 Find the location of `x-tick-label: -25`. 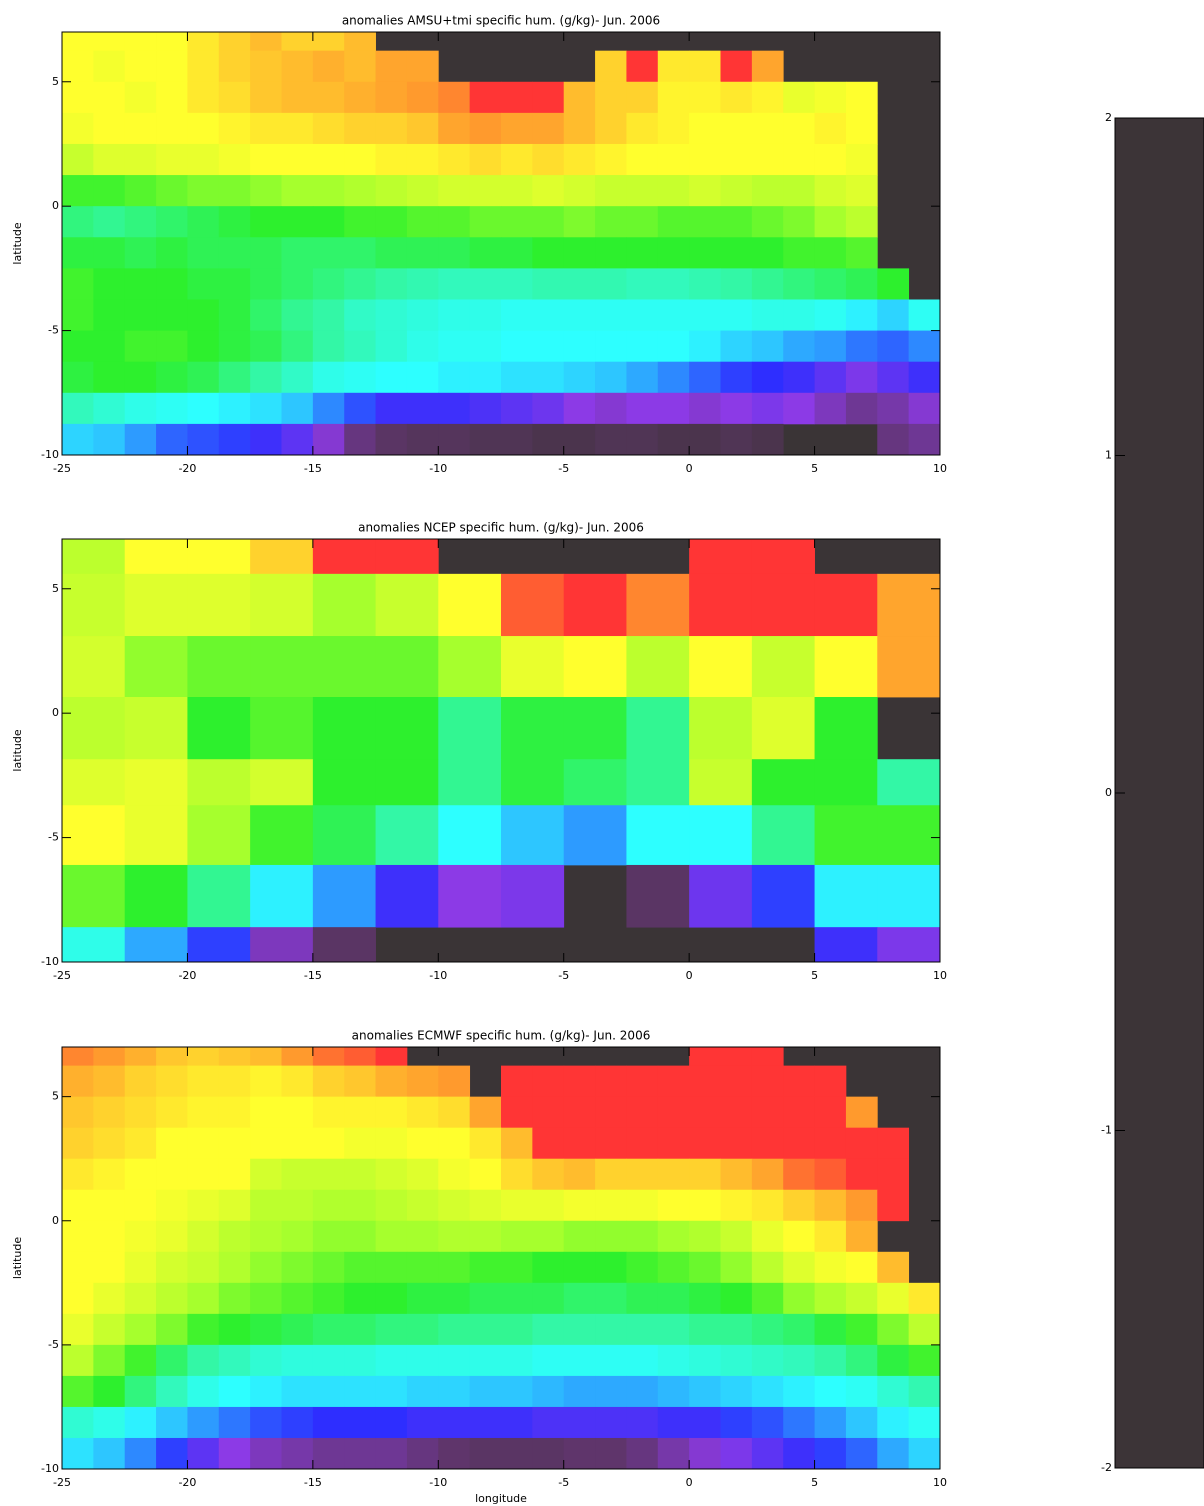

x-tick-label: -25 is located at coordinates (62, 468).